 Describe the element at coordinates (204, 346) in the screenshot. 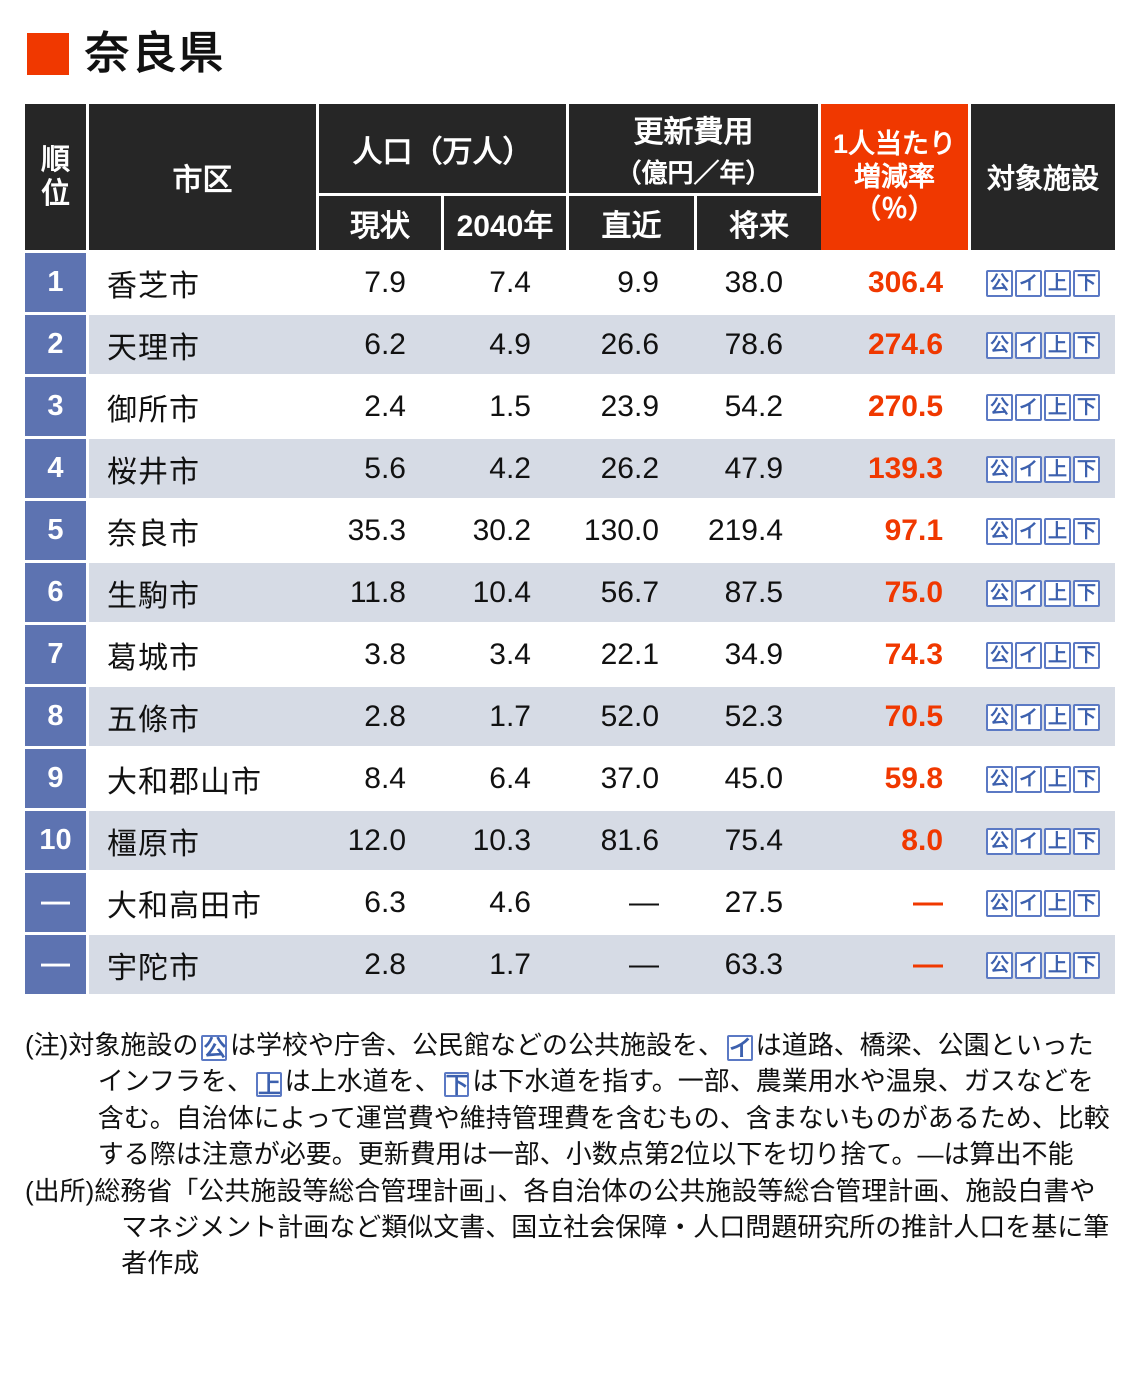

I see `city-cell: 天理市` at that location.